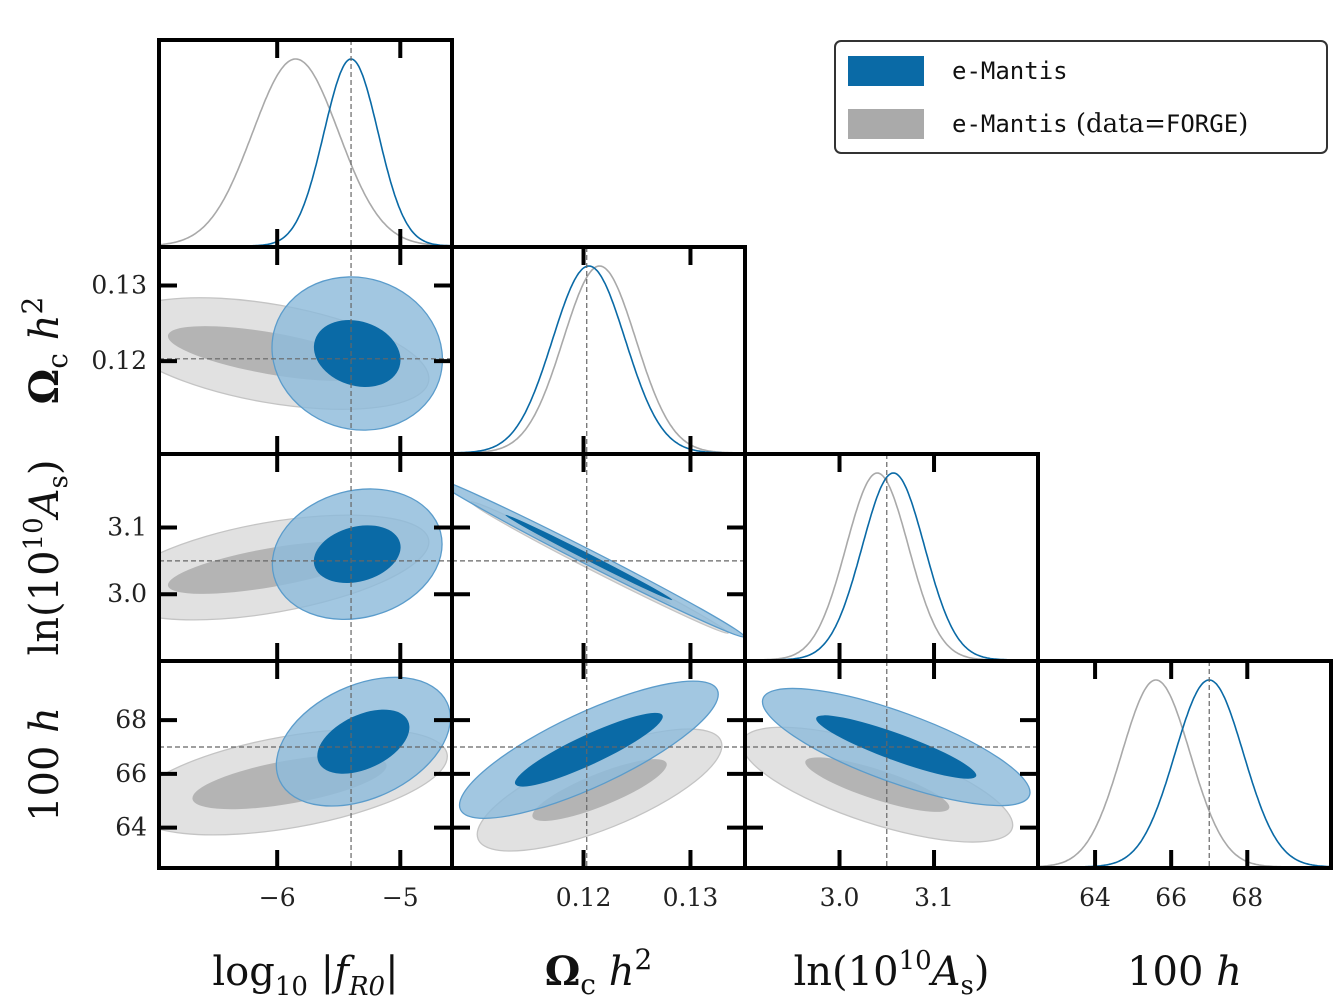  I want to click on contour-logf-vs-lnas-panel, so click(305, 557).